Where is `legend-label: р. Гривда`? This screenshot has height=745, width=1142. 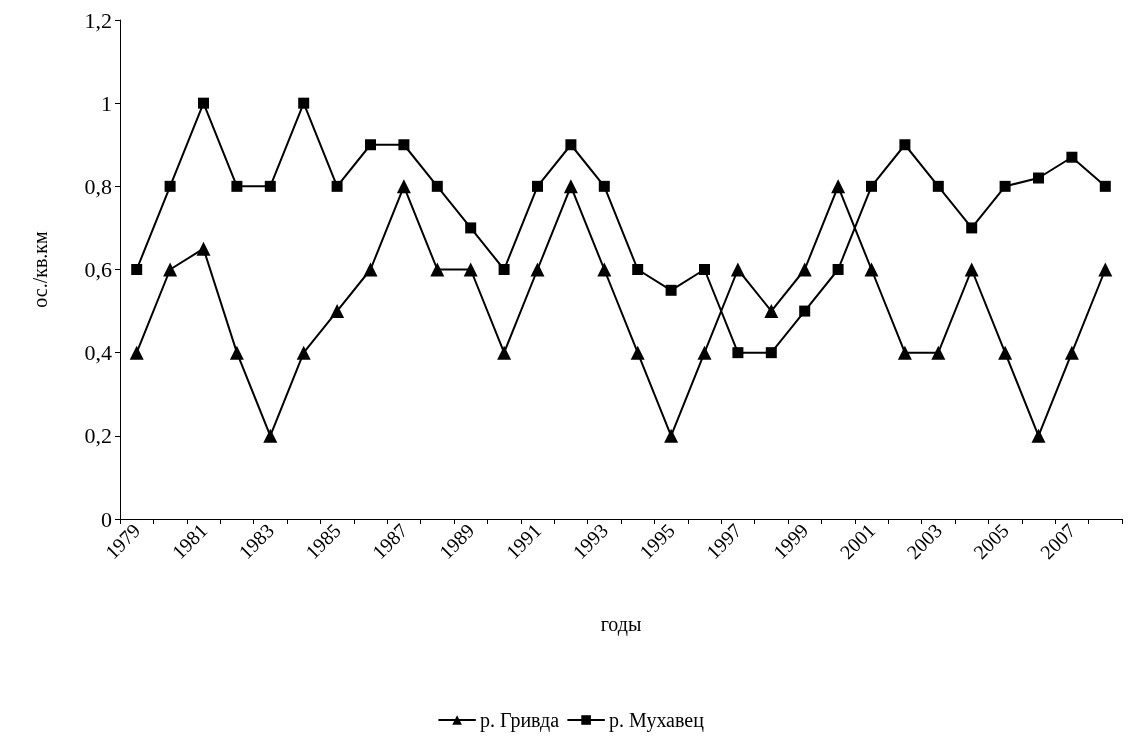 legend-label: р. Гривда is located at coordinates (520, 720).